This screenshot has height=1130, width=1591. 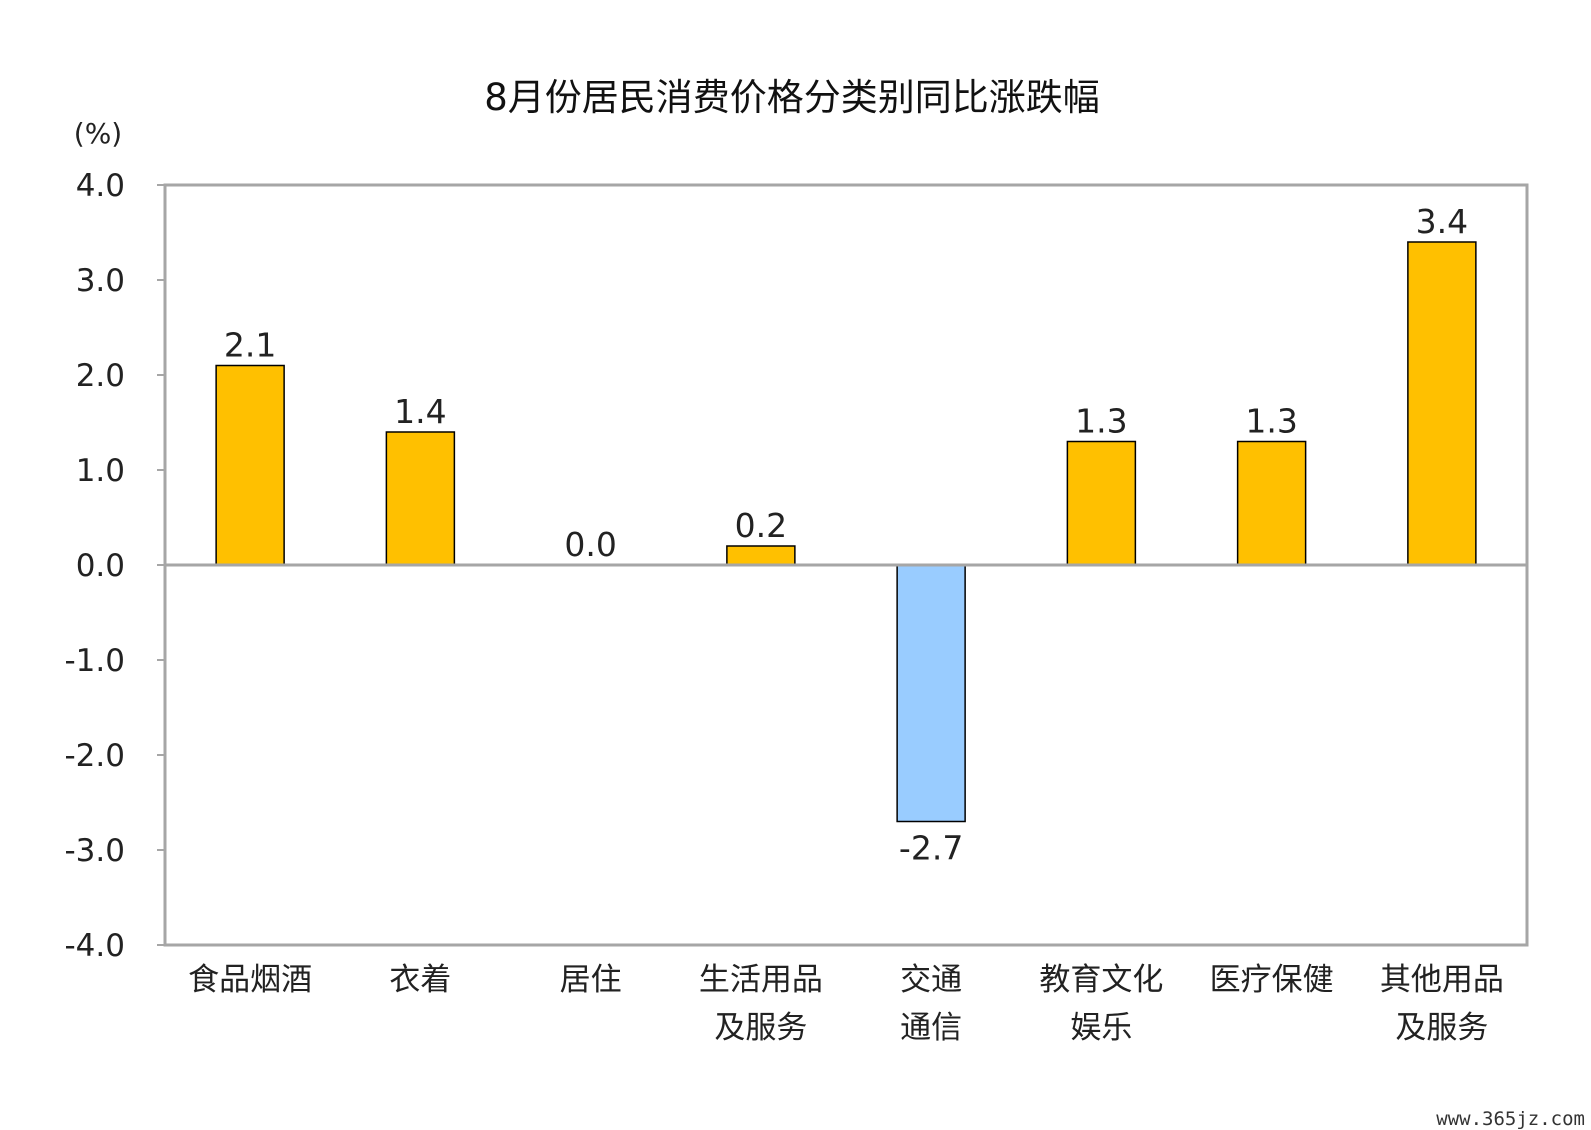 What do you see at coordinates (250, 980) in the screenshot?
I see `category-label: 食品烟酒` at bounding box center [250, 980].